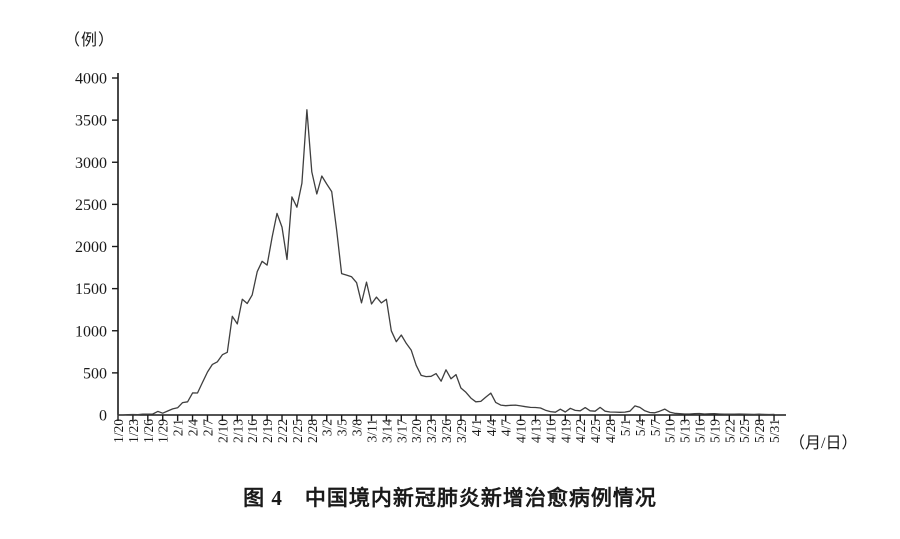  Describe the element at coordinates (95, 373) in the screenshot. I see `y-tick-label: 500` at that location.